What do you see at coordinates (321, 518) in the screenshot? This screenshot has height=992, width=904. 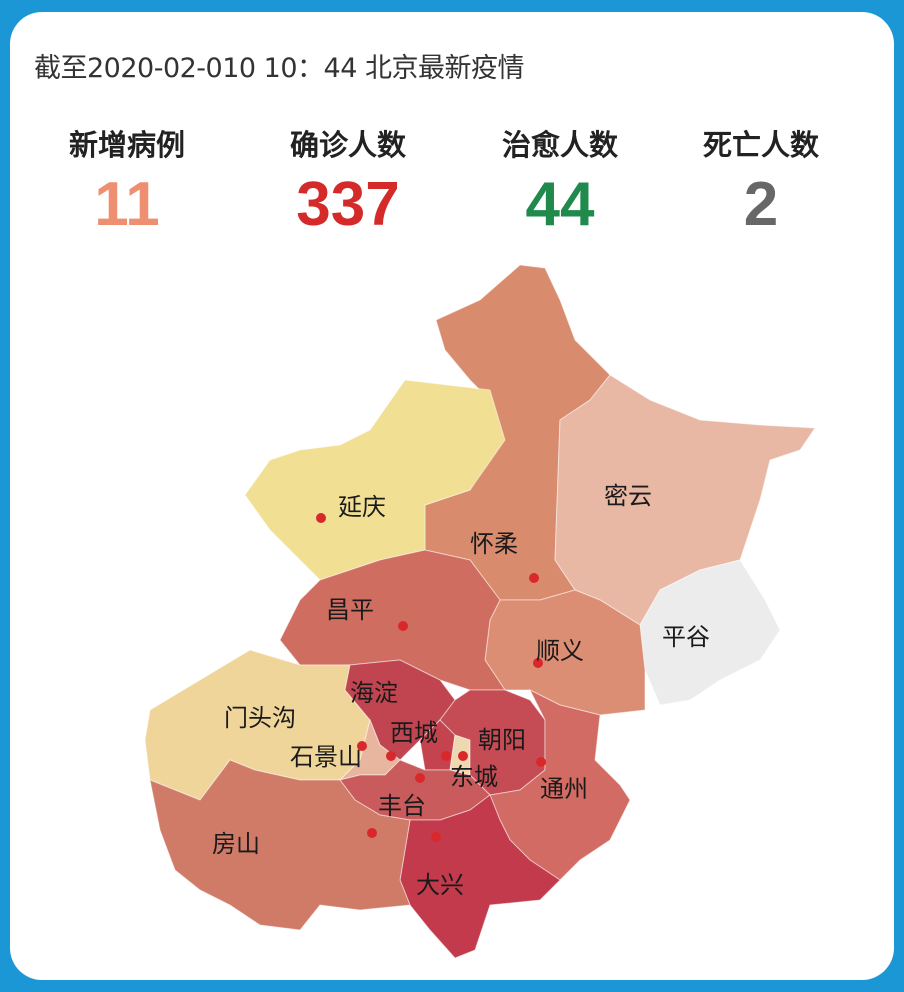 I see `district-marker-yanqing` at bounding box center [321, 518].